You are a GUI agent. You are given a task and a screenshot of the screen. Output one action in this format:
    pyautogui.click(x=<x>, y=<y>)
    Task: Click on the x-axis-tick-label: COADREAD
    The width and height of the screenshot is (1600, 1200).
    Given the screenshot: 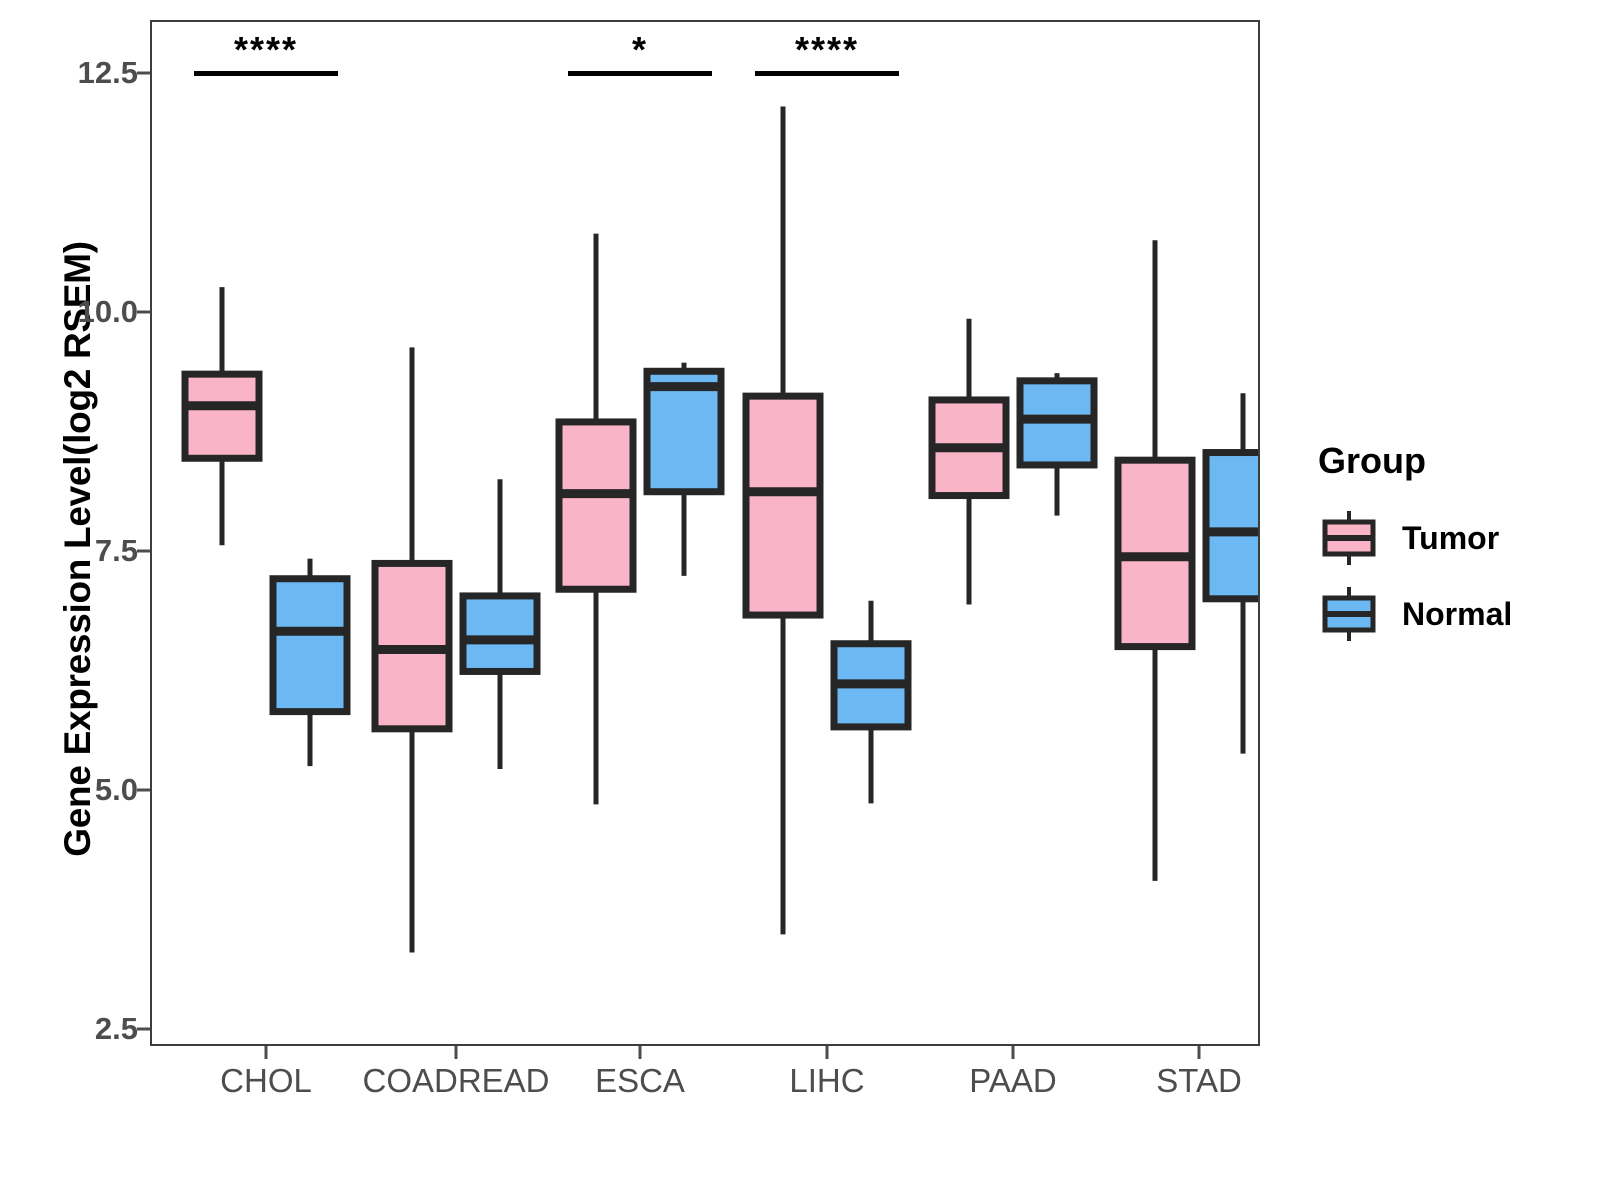 What is the action you would take?
    pyautogui.click(x=456, y=1080)
    